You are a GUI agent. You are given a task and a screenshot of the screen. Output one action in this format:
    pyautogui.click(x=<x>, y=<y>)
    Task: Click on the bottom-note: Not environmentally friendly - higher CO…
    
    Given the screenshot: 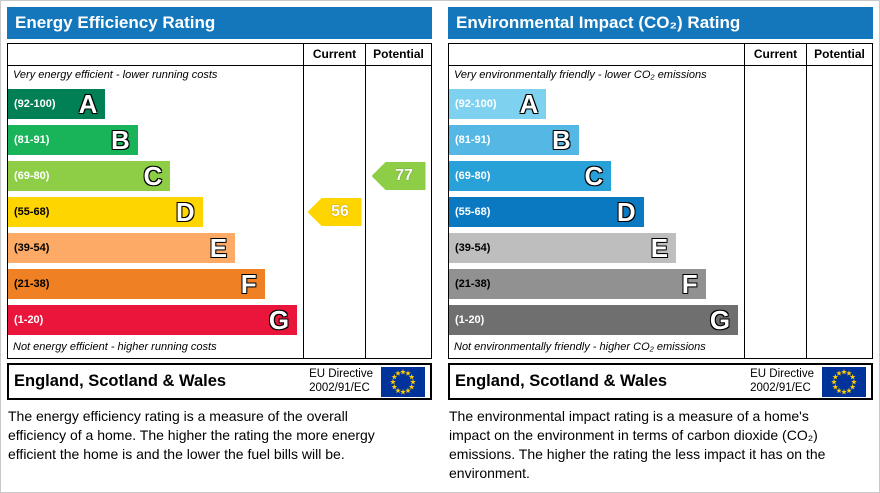 What is the action you would take?
    pyautogui.click(x=580, y=347)
    